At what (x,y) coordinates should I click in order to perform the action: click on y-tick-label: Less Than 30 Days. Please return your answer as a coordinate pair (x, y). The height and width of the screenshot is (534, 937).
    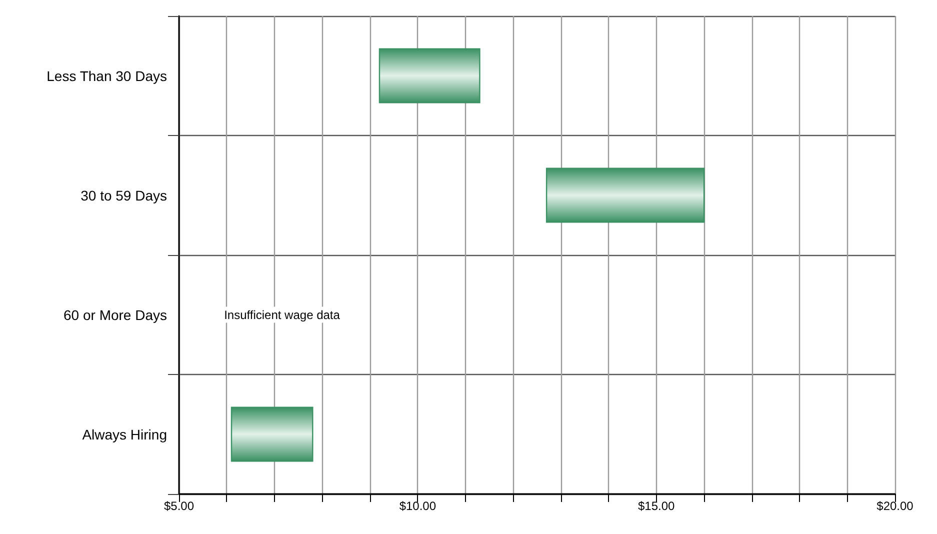
    Looking at the image, I should click on (106, 76).